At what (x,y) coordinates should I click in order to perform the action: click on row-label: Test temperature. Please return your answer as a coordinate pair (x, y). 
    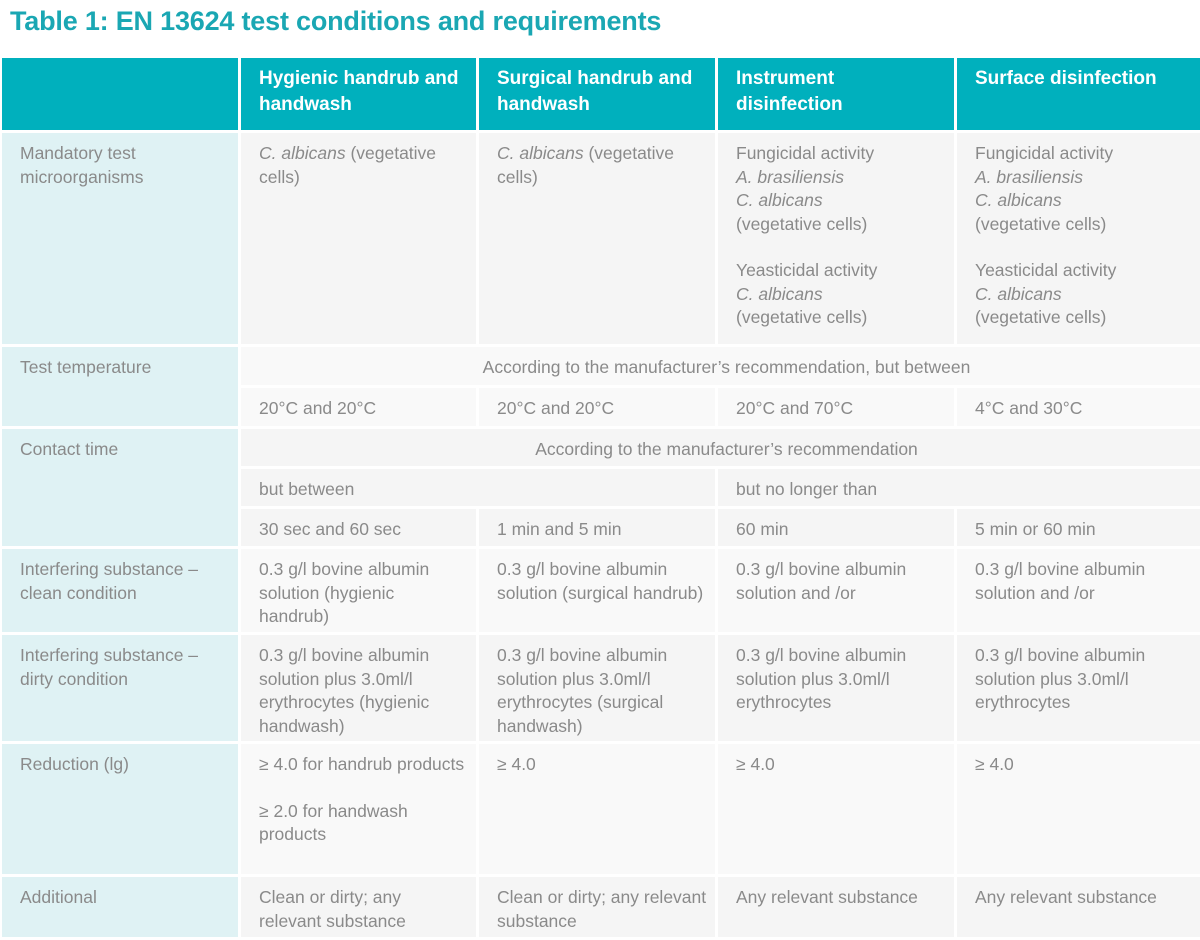
    Looking at the image, I should click on (120, 386).